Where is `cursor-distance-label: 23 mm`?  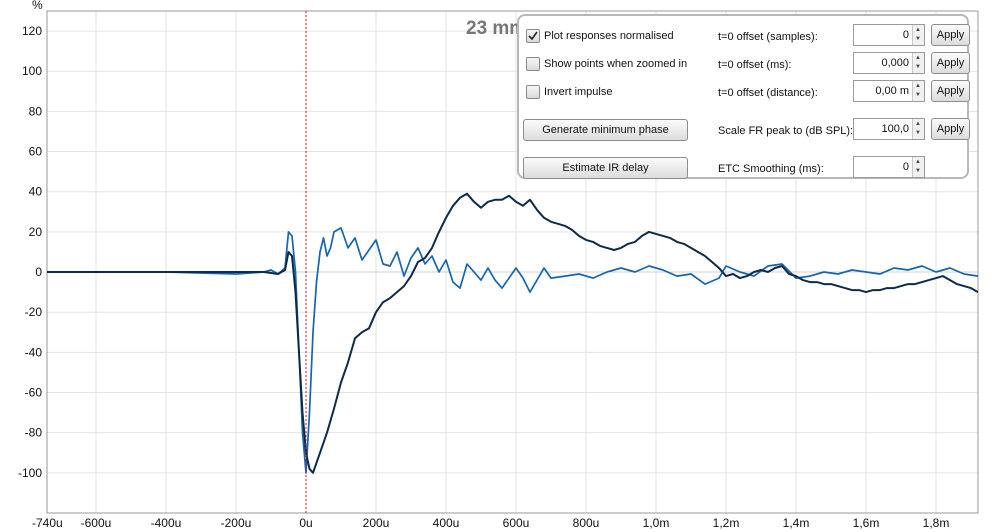 cursor-distance-label: 23 mm is located at coordinates (496, 28).